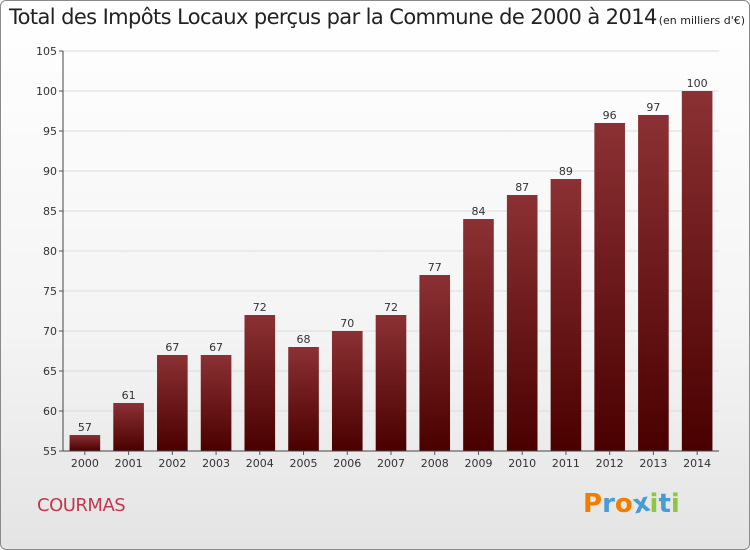  I want to click on x-tick-label: 2012, so click(610, 463).